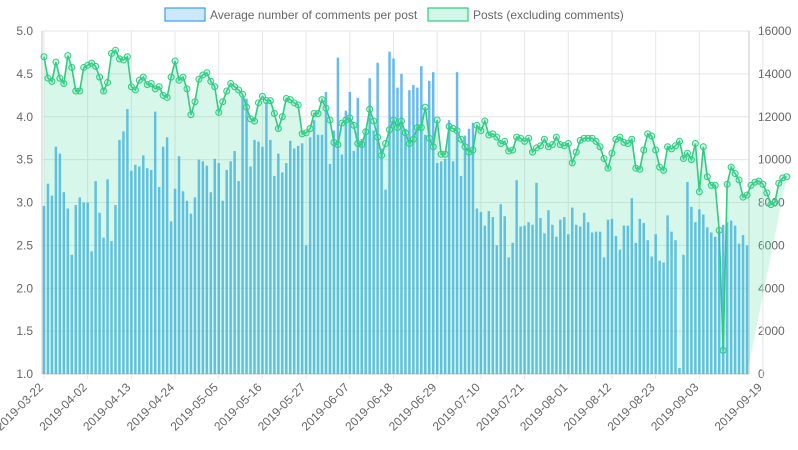 This screenshot has height=450, width=798. What do you see at coordinates (775, 31) in the screenshot?
I see `y-right-tick-label: 16000` at bounding box center [775, 31].